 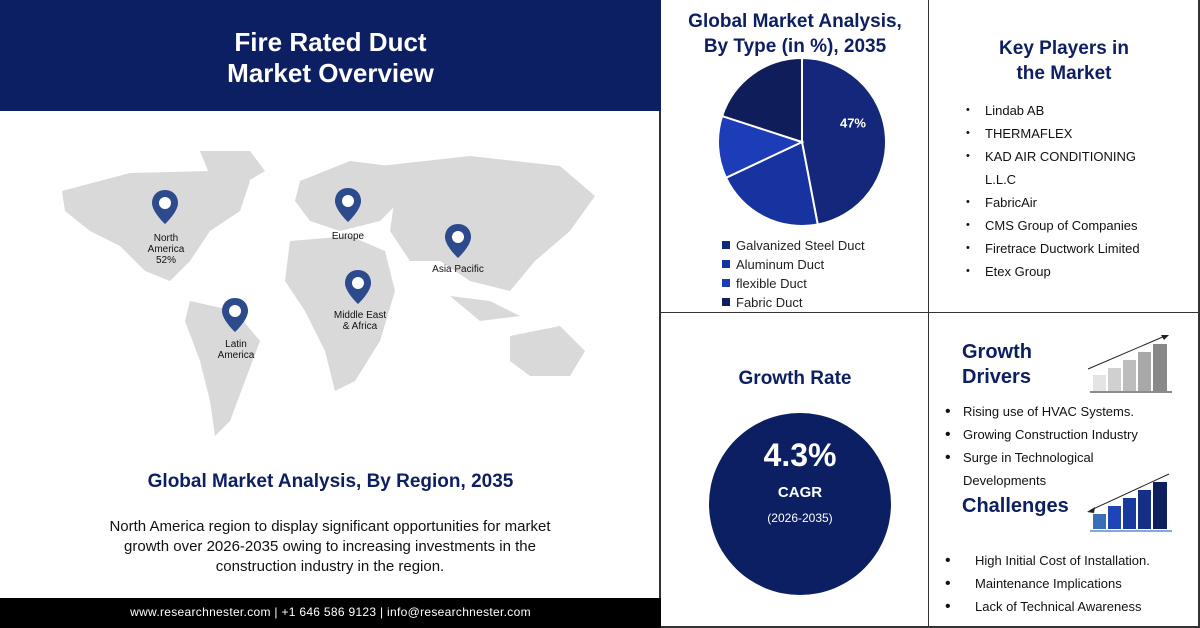 What do you see at coordinates (1053, 179) in the screenshot?
I see `list-item: L.L.C` at bounding box center [1053, 179].